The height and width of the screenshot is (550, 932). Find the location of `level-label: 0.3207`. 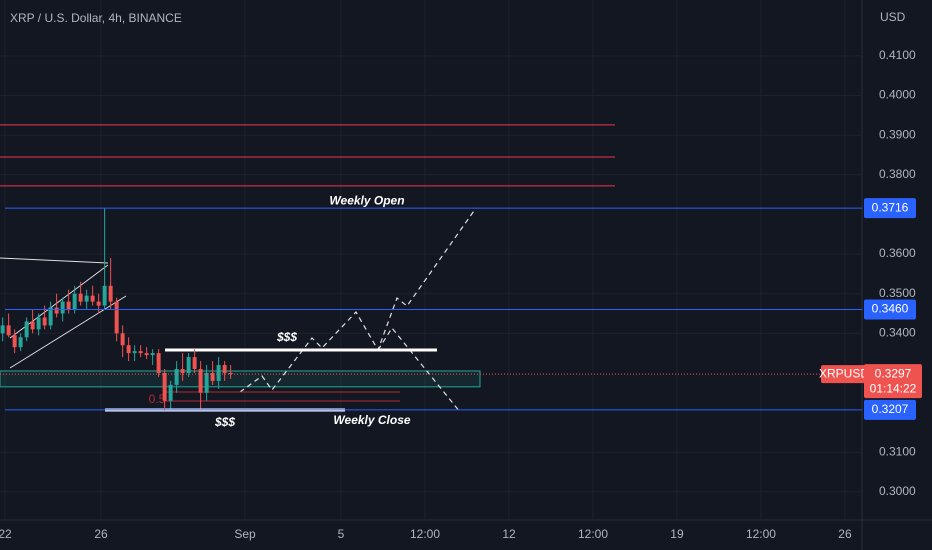

level-label: 0.3207 is located at coordinates (890, 409).